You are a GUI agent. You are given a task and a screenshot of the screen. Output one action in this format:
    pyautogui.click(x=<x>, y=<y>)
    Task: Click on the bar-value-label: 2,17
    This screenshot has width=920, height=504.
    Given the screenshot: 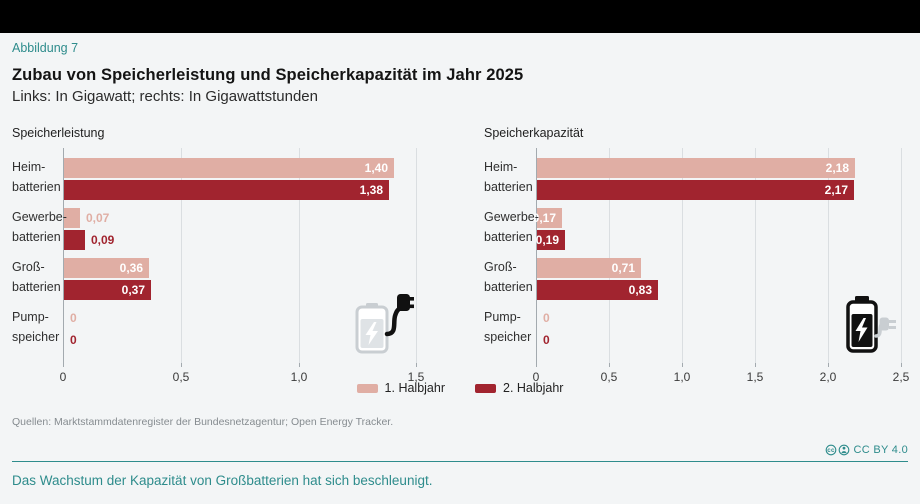 What is the action you would take?
    pyautogui.click(x=836, y=190)
    